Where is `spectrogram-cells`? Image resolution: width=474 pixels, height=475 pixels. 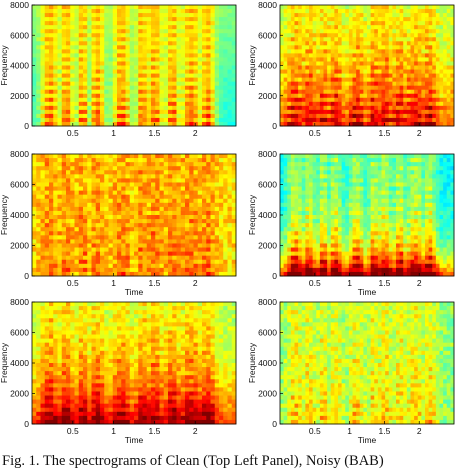
spectrogram-cells is located at coordinates (134, 66).